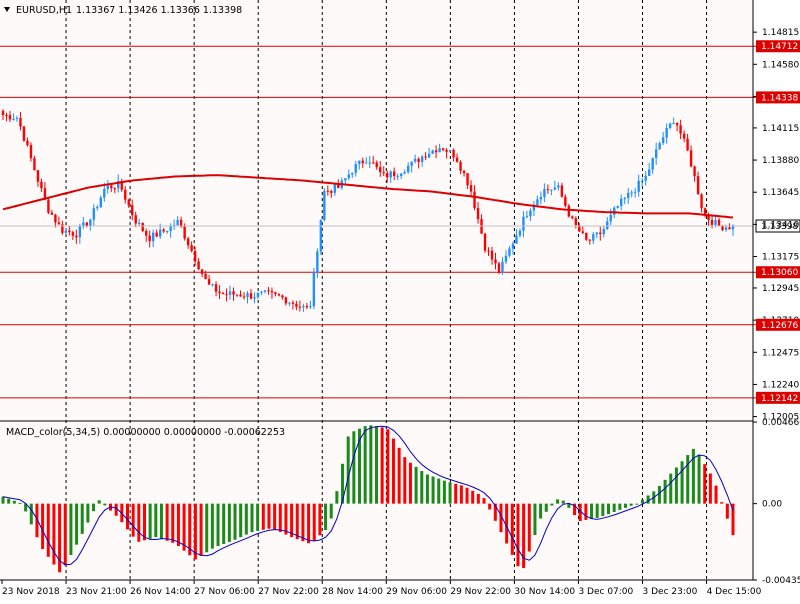  What do you see at coordinates (224, 592) in the screenshot?
I see `time-tick-label: 27 Nov 06:00` at bounding box center [224, 592].